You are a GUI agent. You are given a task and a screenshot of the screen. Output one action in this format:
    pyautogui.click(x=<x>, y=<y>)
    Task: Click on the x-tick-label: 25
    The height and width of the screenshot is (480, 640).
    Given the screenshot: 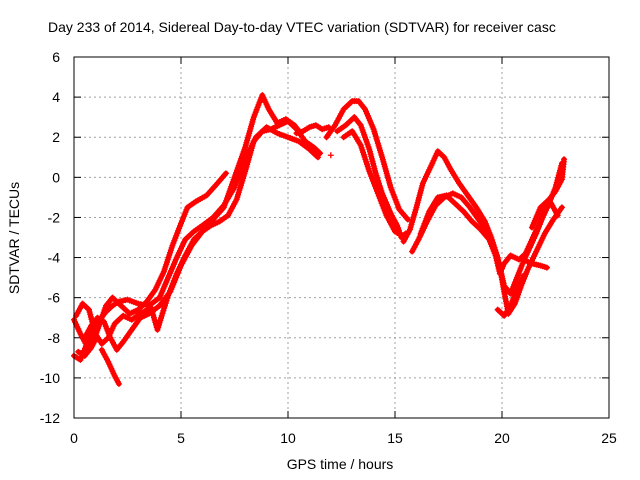 What is the action you would take?
    pyautogui.click(x=609, y=438)
    